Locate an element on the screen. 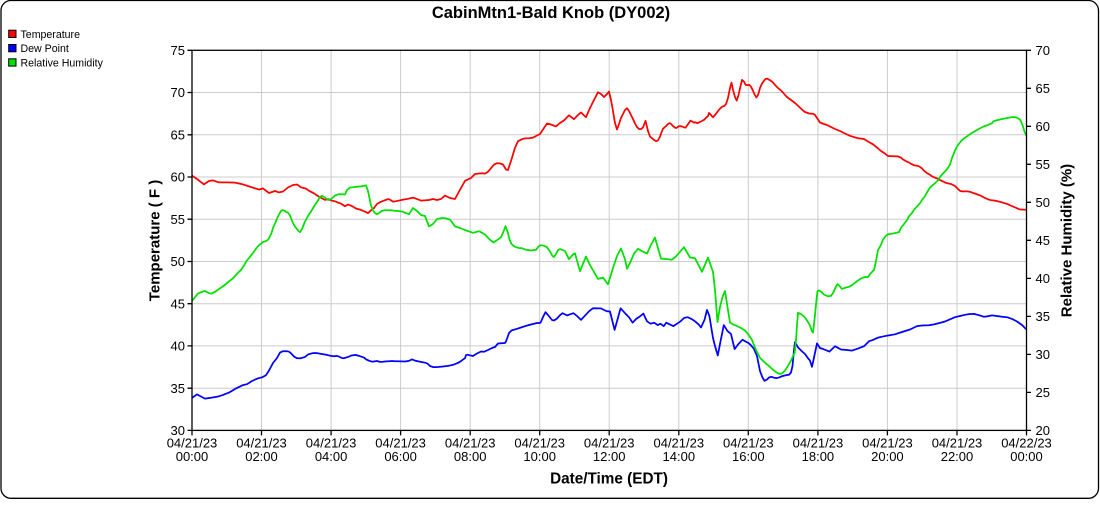 This screenshot has height=505, width=1100. svg-text: Temperature ( F ) is located at coordinates (155, 240).